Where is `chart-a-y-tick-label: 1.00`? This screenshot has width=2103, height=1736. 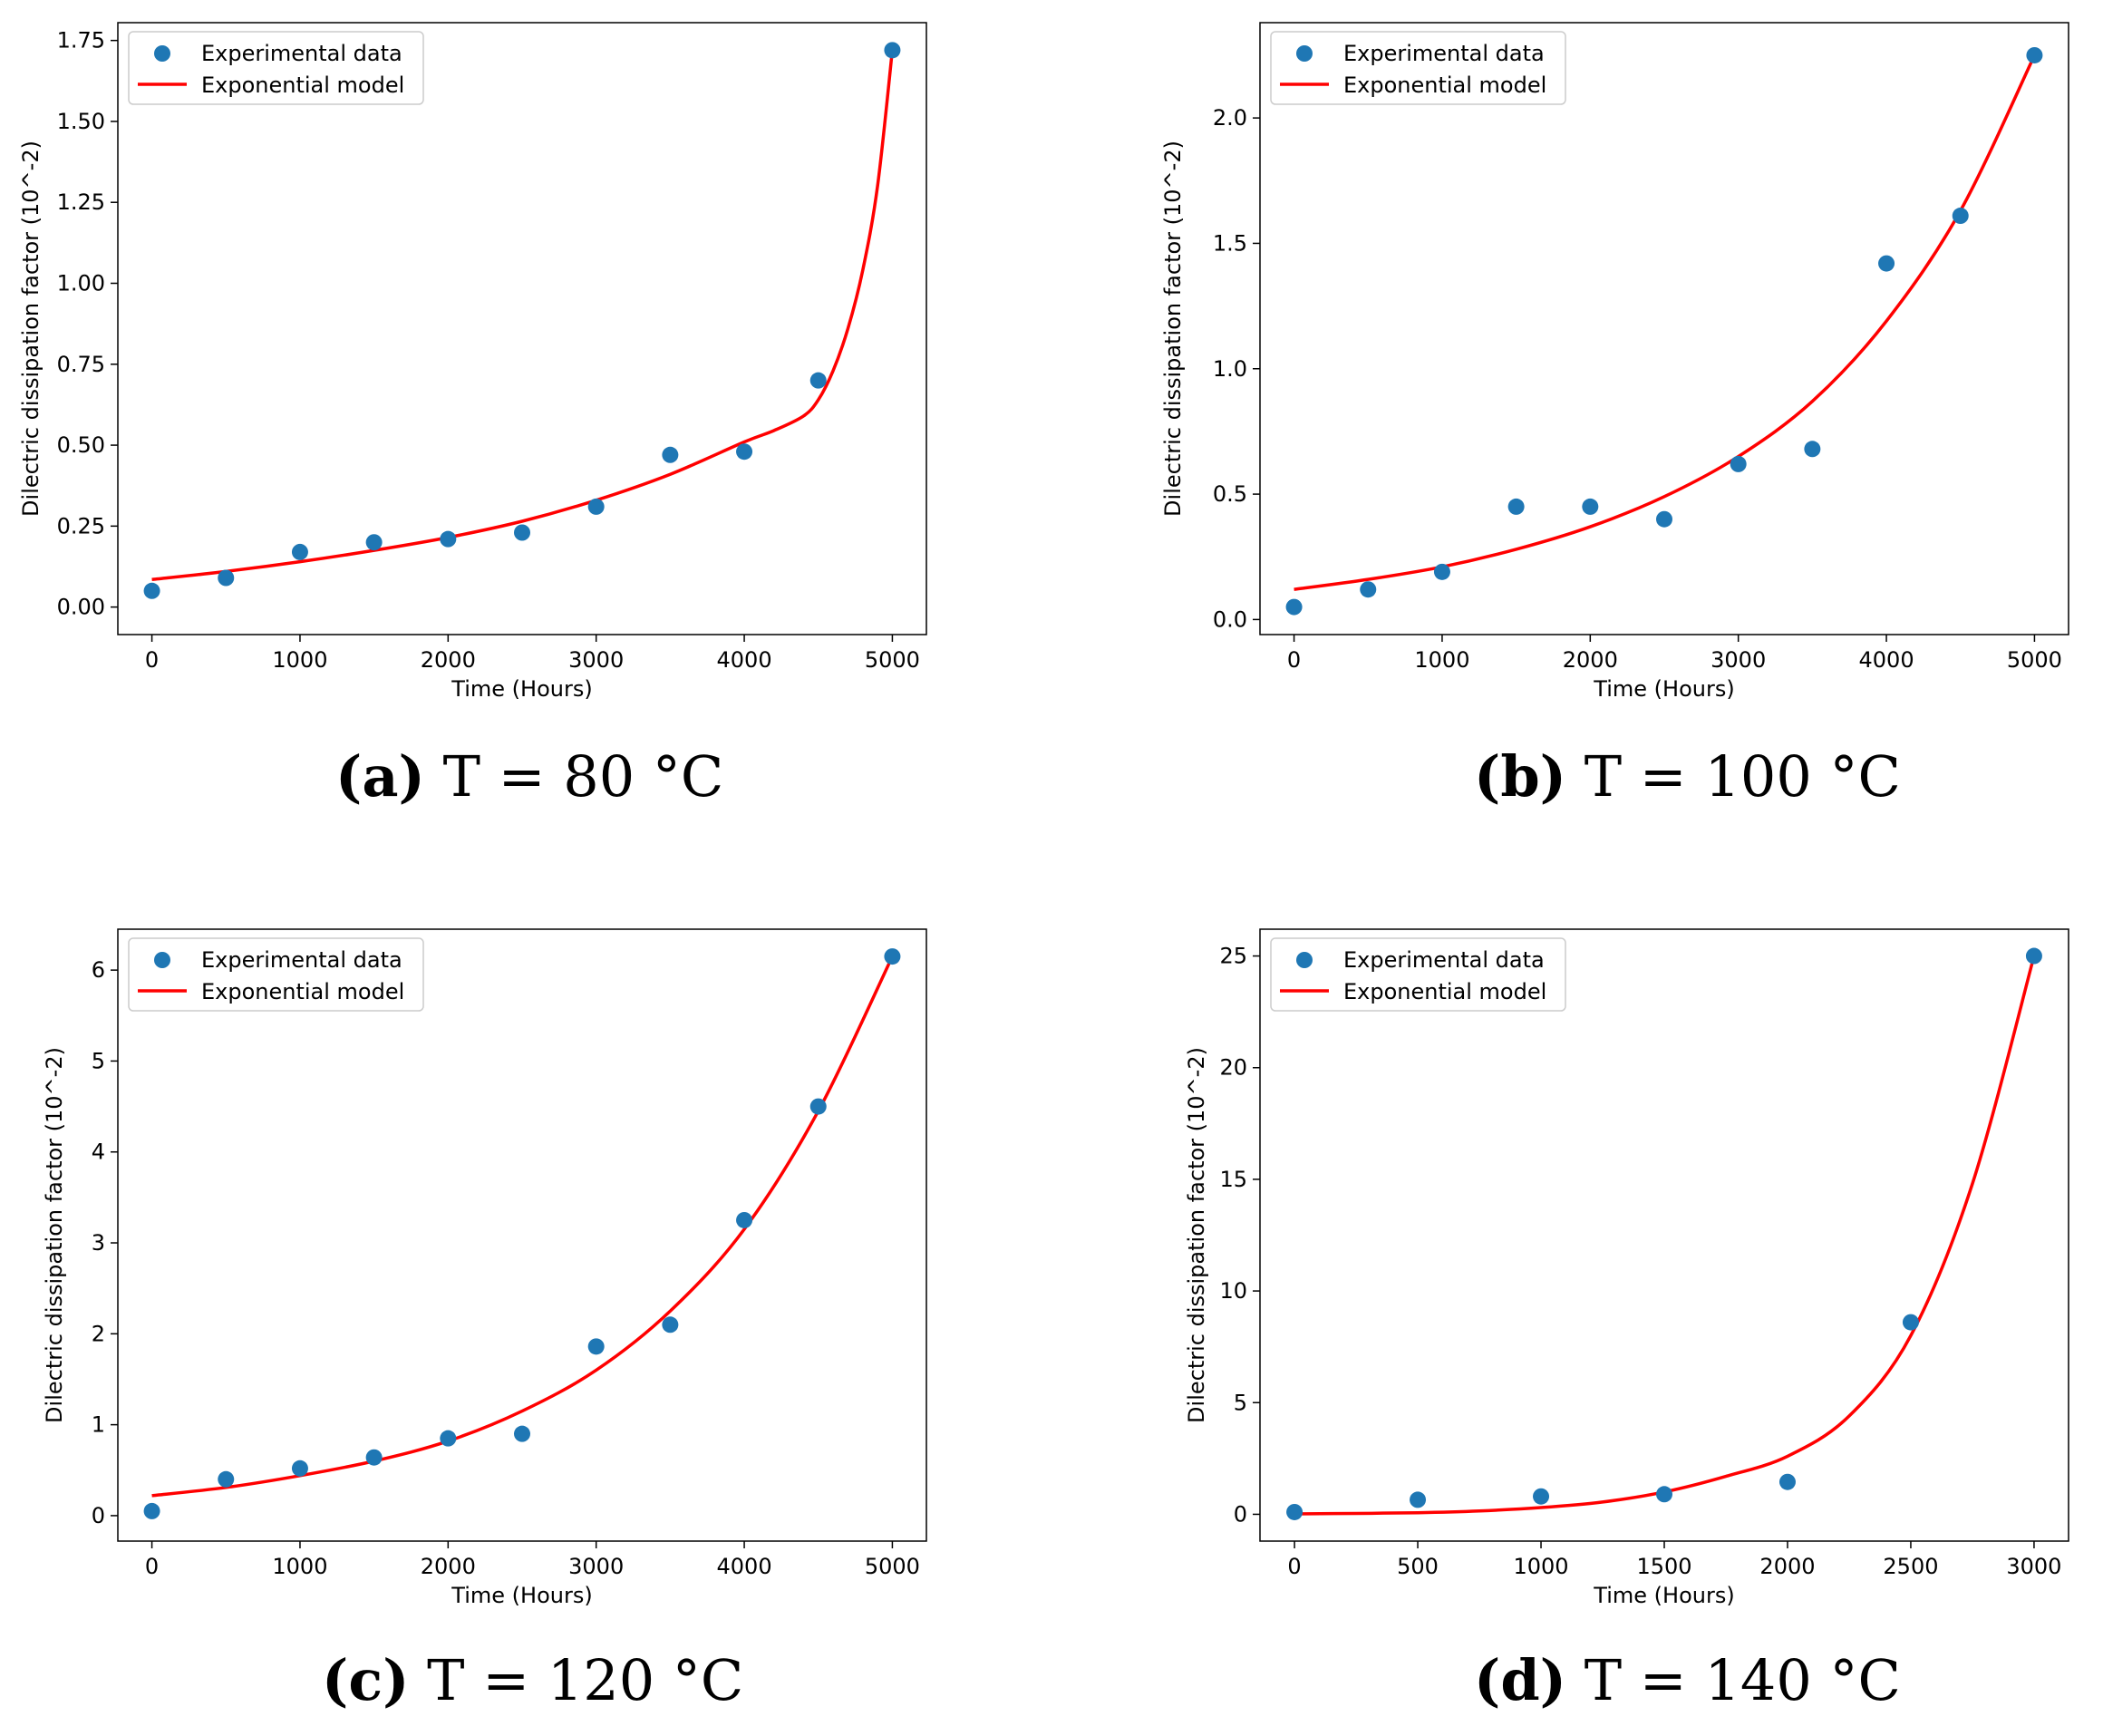
chart-a-y-tick-label: 1.00 is located at coordinates (81, 283).